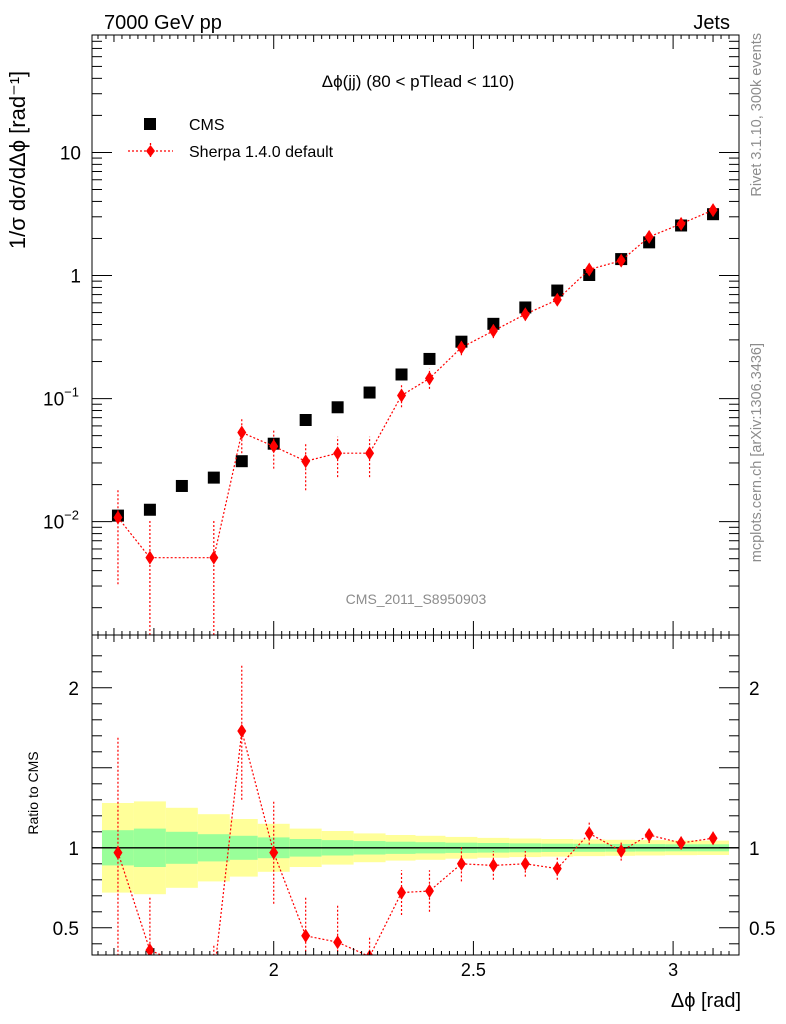 The image size is (786, 1024). What do you see at coordinates (150, 124) in the screenshot?
I see `legend-cms-marker` at bounding box center [150, 124].